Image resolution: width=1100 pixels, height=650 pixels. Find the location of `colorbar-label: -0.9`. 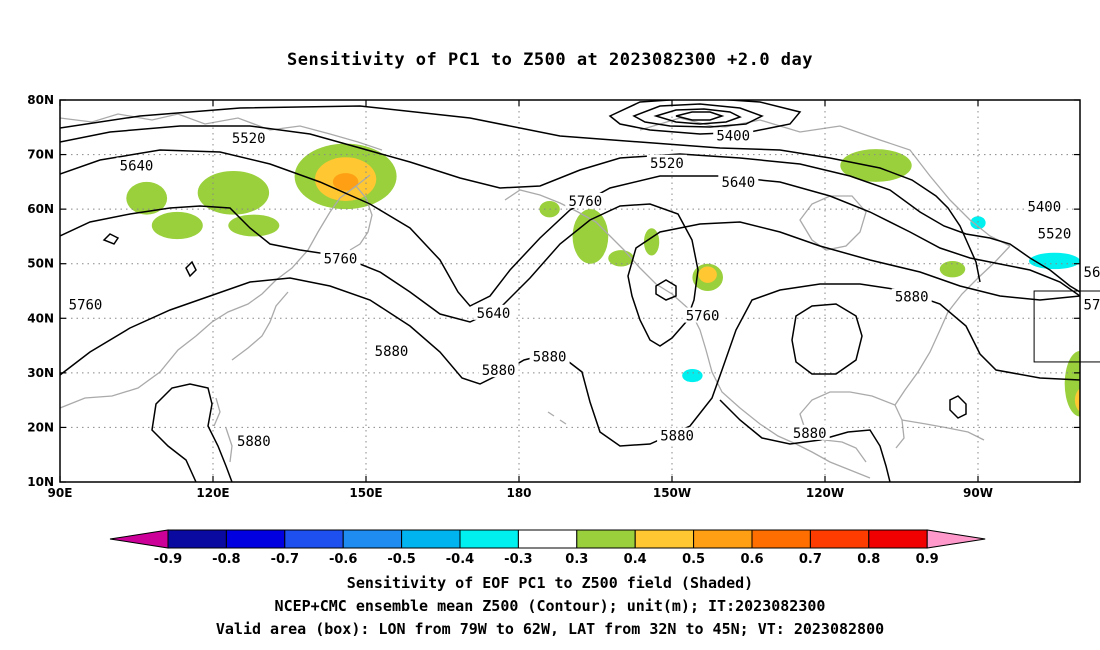

colorbar-label: -0.9 is located at coordinates (168, 559).